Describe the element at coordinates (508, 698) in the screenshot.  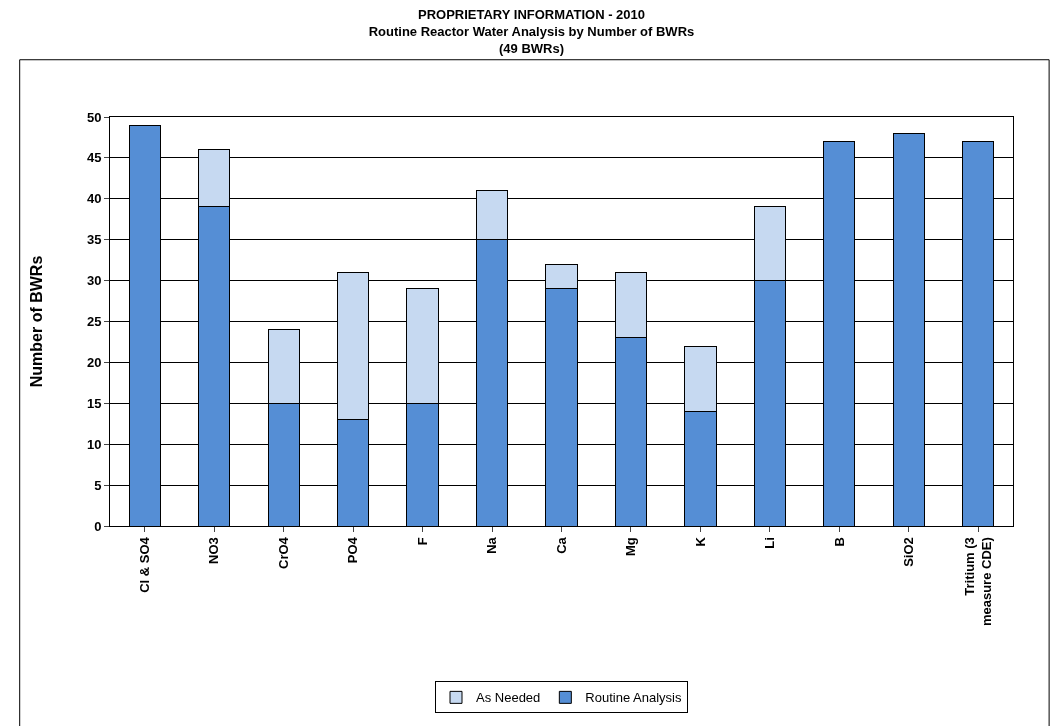
I see `legend-label: As Needed` at that location.